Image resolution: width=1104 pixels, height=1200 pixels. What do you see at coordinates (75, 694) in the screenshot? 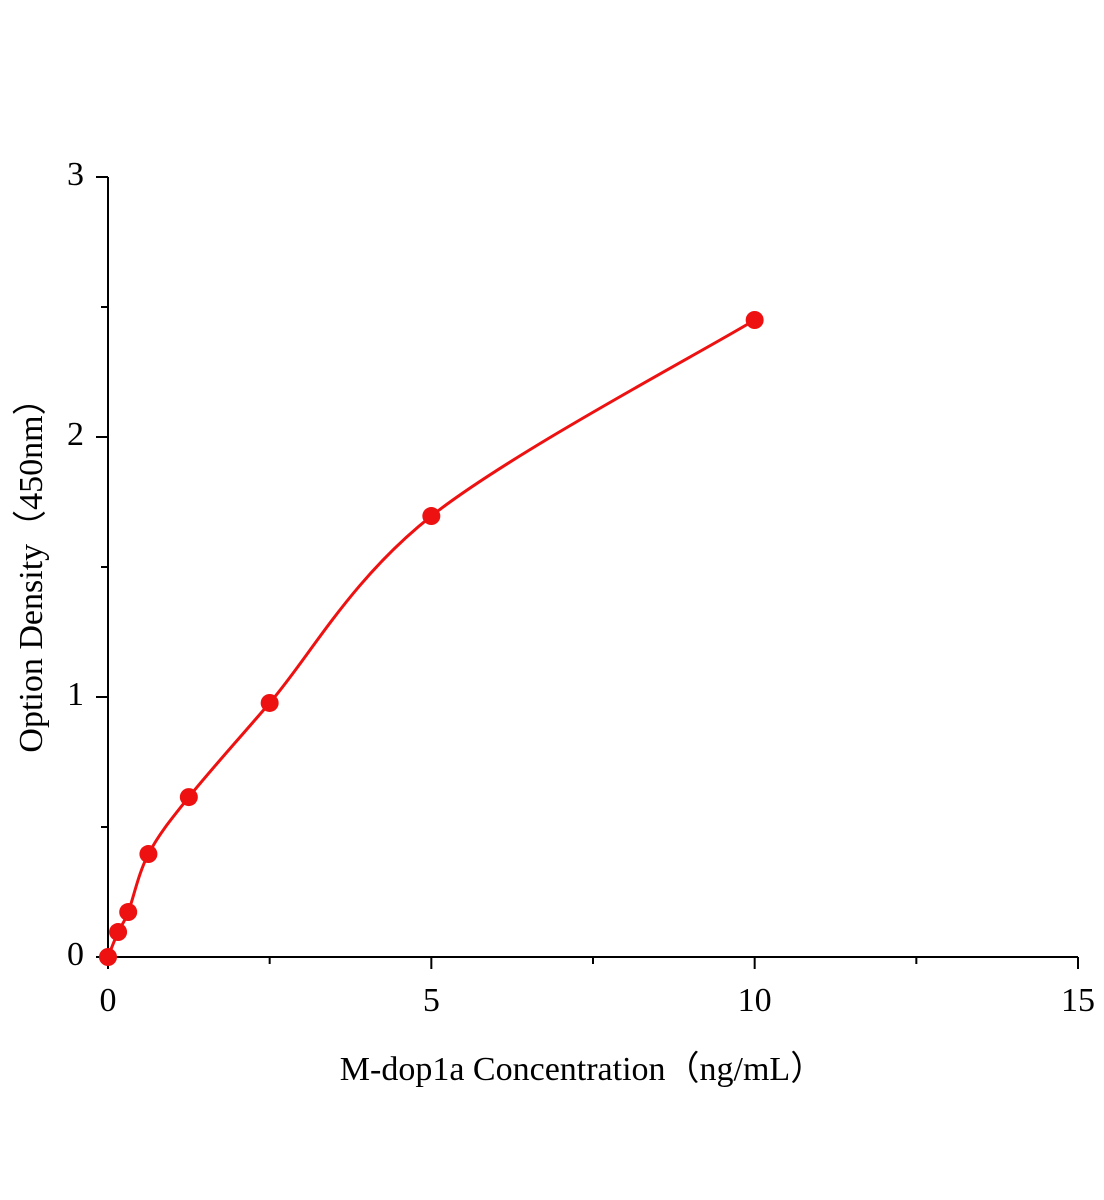
I see `y-tick-label: 1` at bounding box center [75, 694].